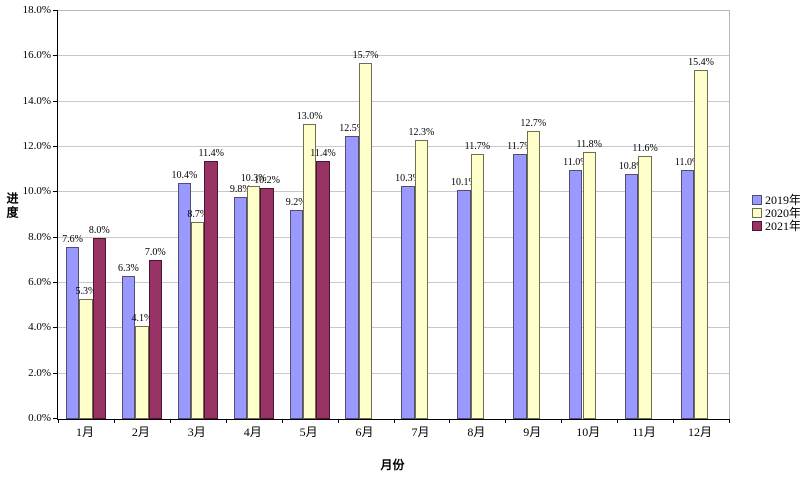 This screenshot has height=481, width=800. Describe the element at coordinates (352, 277) in the screenshot. I see `bar-2019年-6月` at that location.